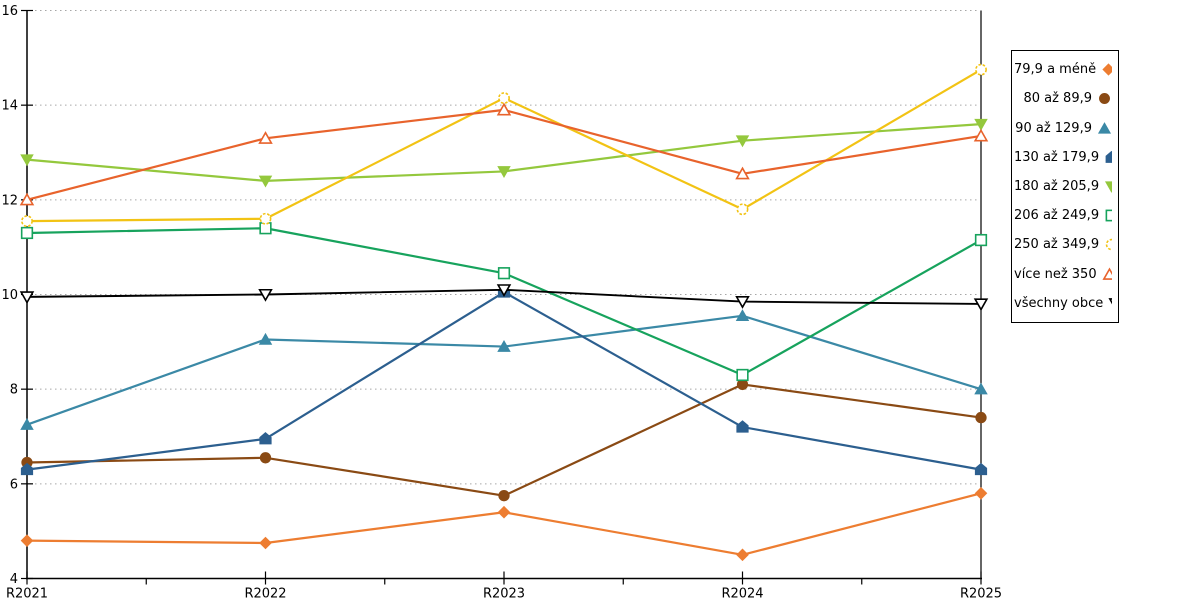 This screenshot has height=604, width=1200. I want to click on y-tick-label: 16, so click(9, 11).